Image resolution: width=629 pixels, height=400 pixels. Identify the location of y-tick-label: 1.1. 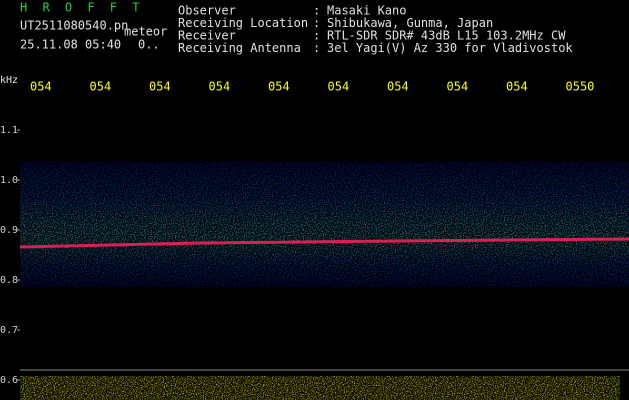
(9, 130).